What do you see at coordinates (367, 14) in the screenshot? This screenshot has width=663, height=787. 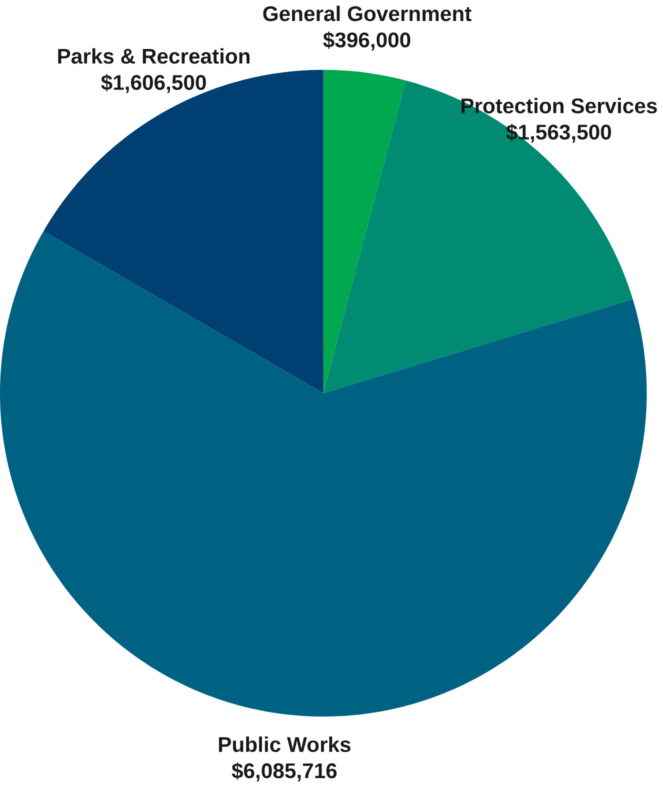 I see `slice-label: General Government` at bounding box center [367, 14].